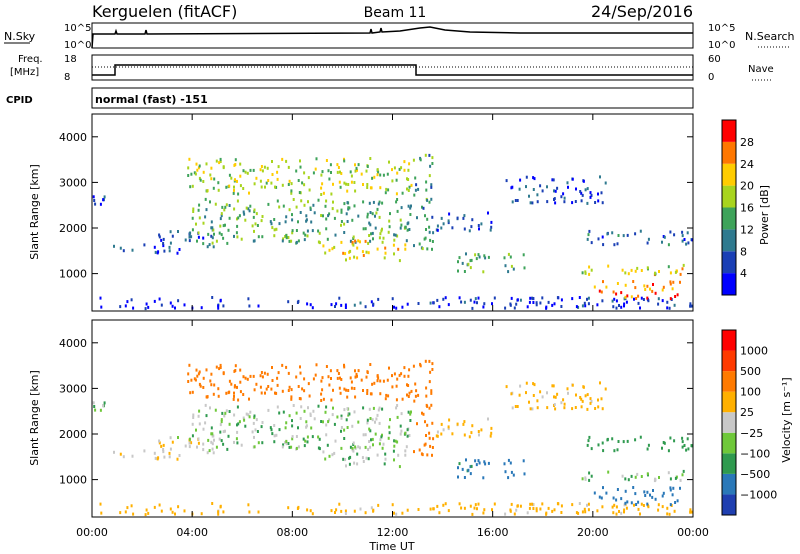 The height and width of the screenshot is (554, 800). I want to click on freq-line, so click(392, 70).